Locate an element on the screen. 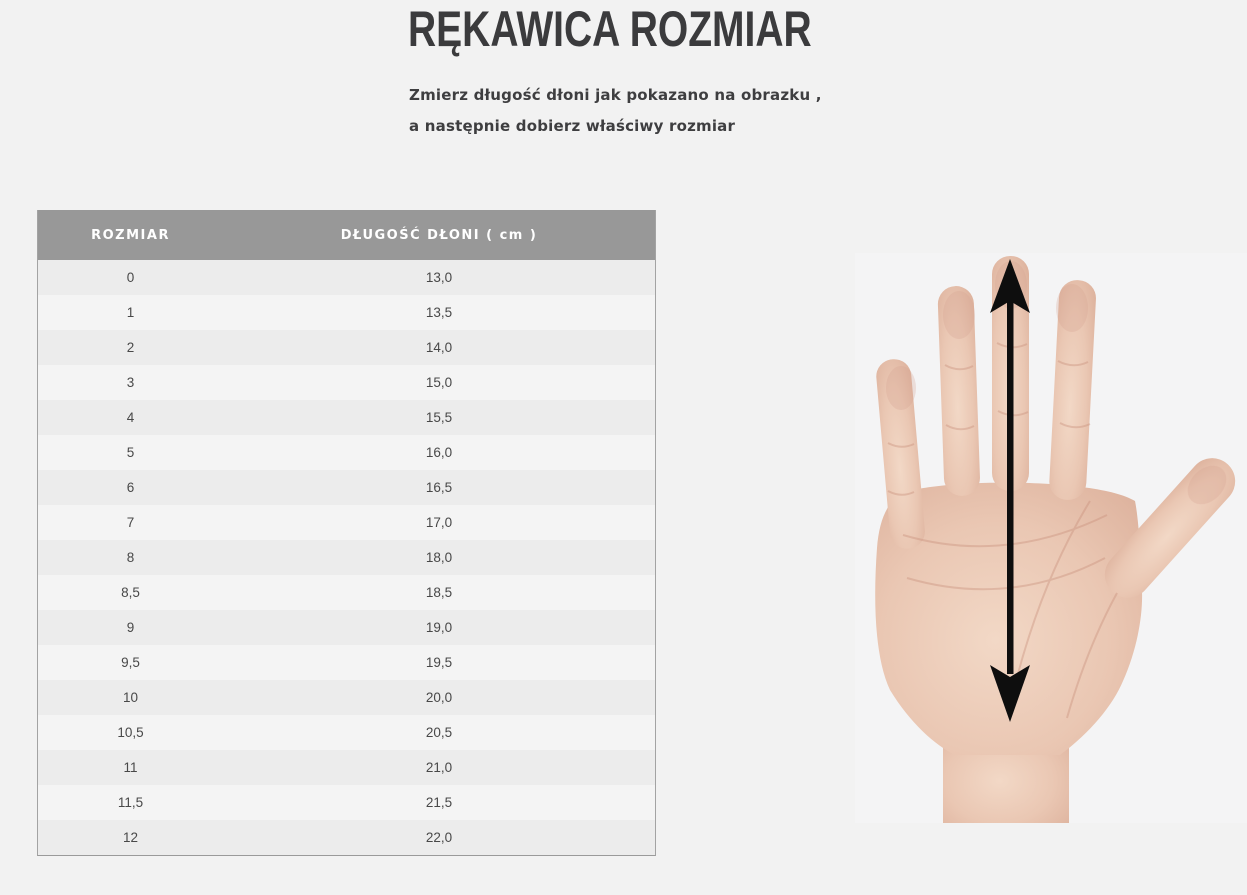 The height and width of the screenshot is (895, 1247). column-header-size: ROZMIAR is located at coordinates (131, 235).